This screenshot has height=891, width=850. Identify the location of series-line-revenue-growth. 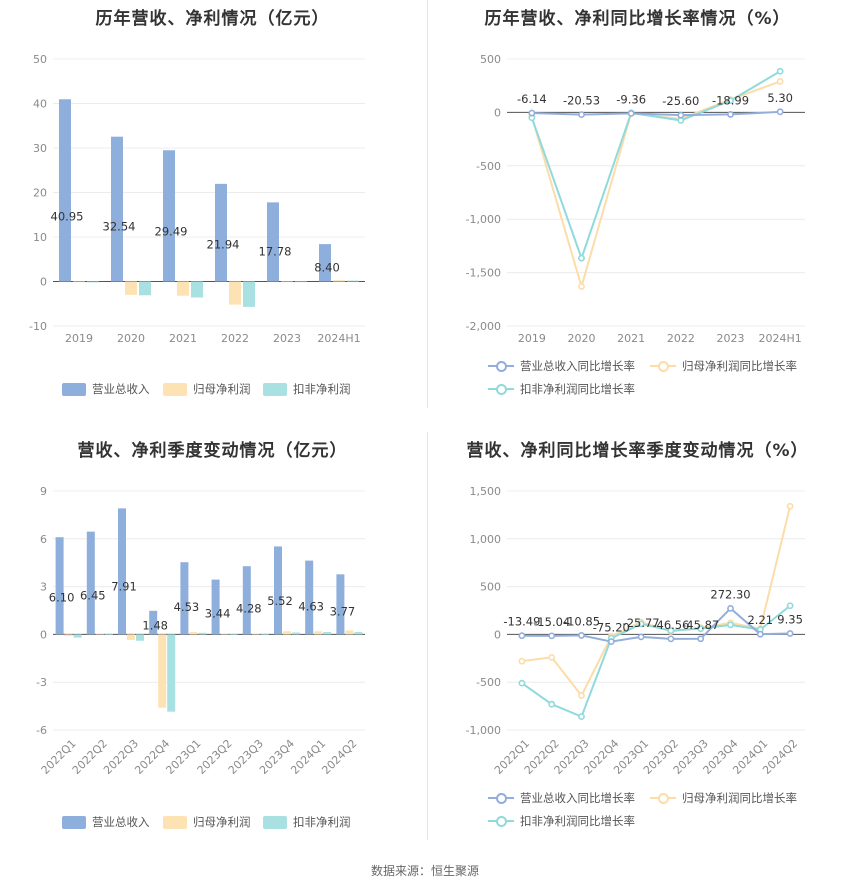
(656, 113).